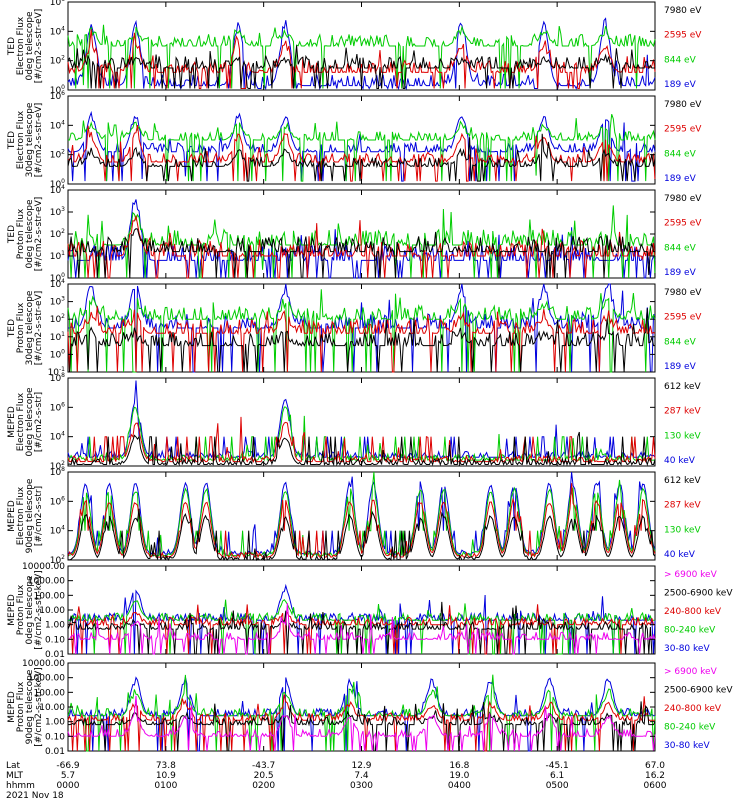 Image resolution: width=750 pixels, height=800 pixels. What do you see at coordinates (57, 256) in the screenshot?
I see `y-tick-label: 10¹` at bounding box center [57, 256].